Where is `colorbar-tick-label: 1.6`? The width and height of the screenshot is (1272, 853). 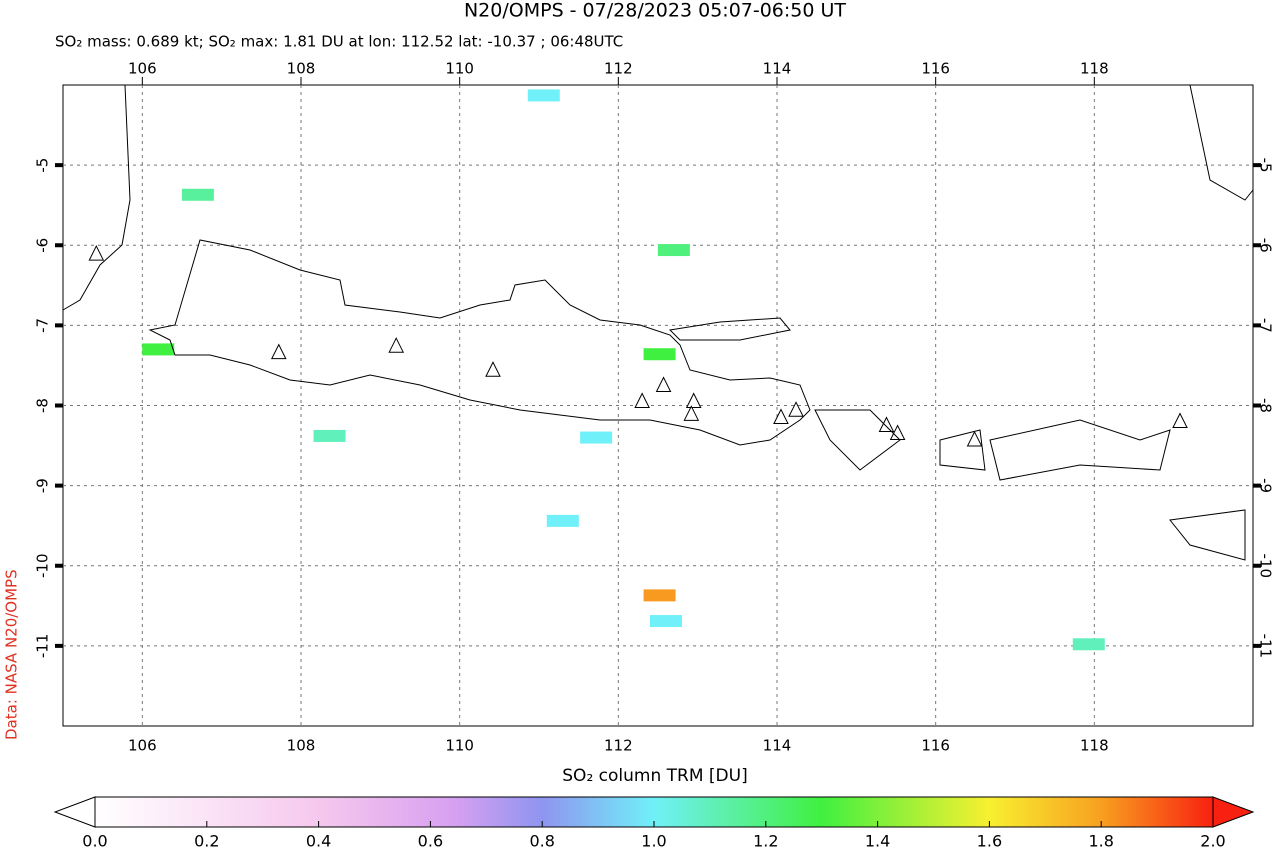
colorbar-tick-label: 1.6 is located at coordinates (989, 841).